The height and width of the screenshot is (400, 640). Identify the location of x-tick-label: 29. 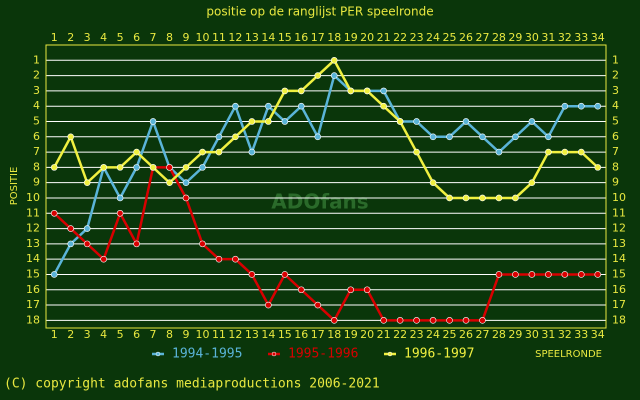
(515, 334).